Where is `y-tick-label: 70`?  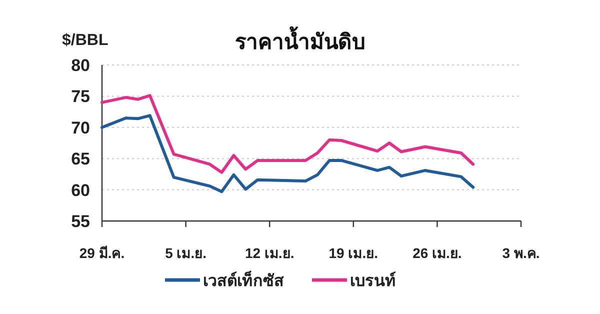
y-tick-label: 70 is located at coordinates (80, 128).